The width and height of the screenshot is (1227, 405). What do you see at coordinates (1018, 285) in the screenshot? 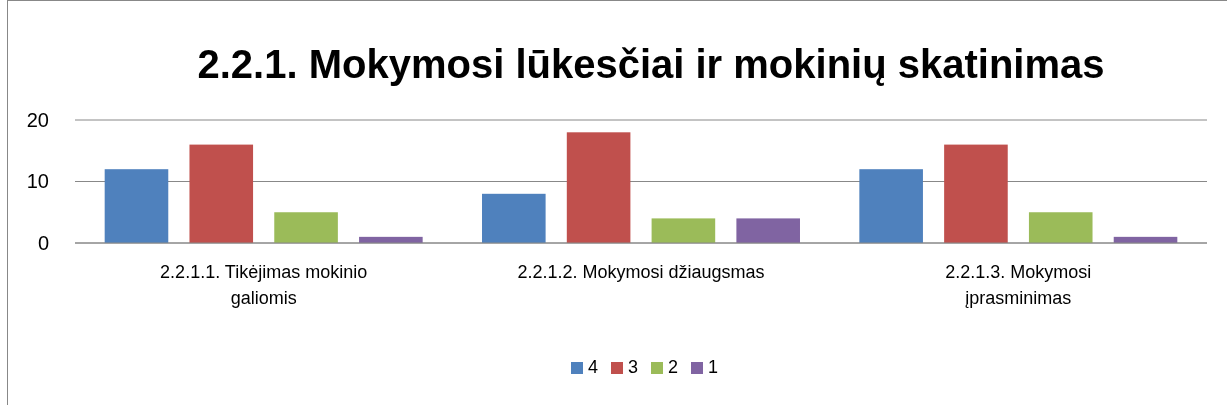
I see `x-tick-label: 2.2.1.3. Mokymosi įprasminimas` at bounding box center [1018, 285].